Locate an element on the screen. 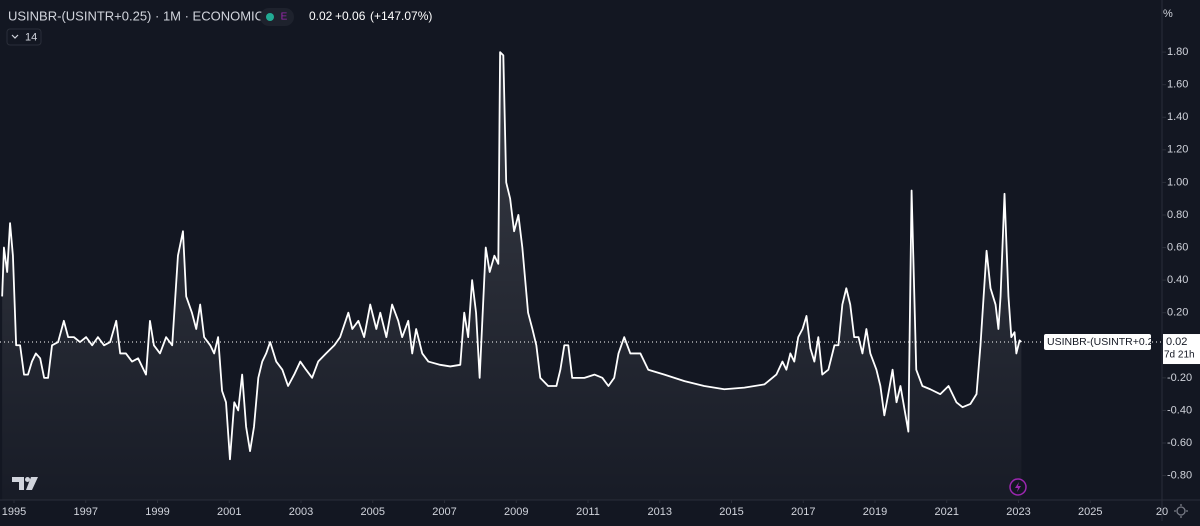  change-percent: (+147.07%) is located at coordinates (401, 16).